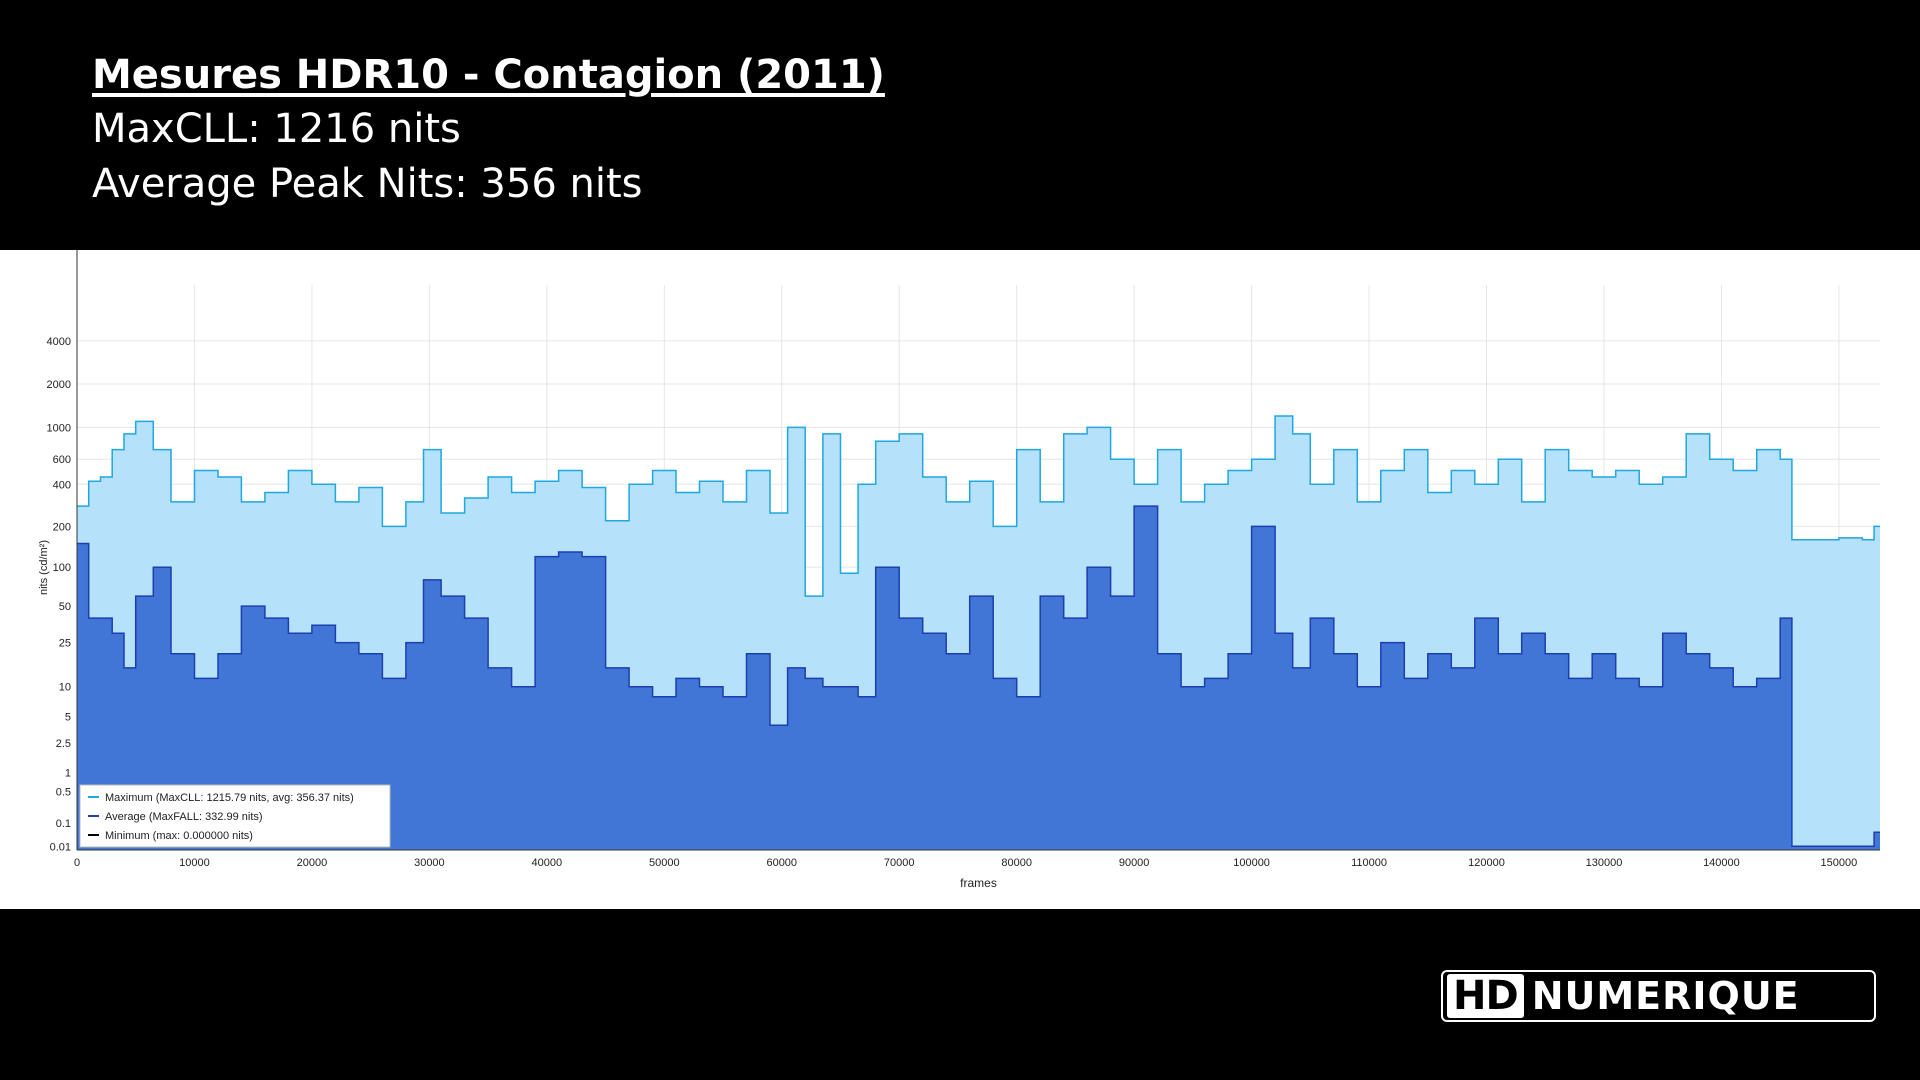 The image size is (1920, 1080). What do you see at coordinates (194, 863) in the screenshot?
I see `x-tick-label: 10000` at bounding box center [194, 863].